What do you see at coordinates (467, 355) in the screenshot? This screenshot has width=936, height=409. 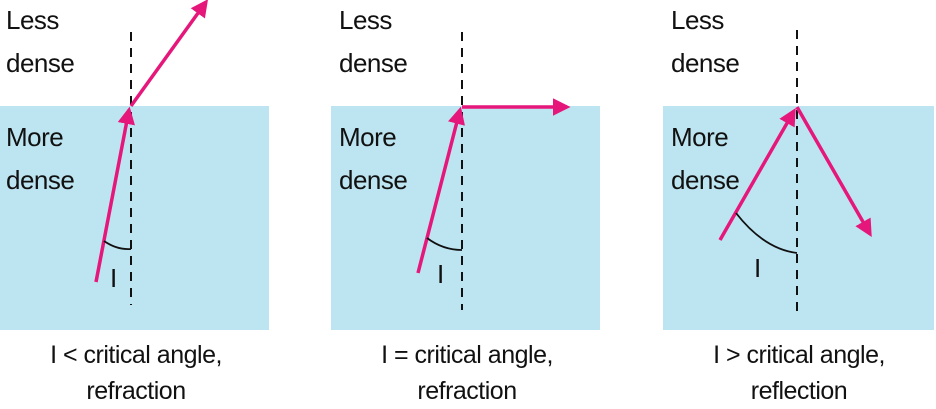 I see `caption-line1: I = critical angle,` at bounding box center [467, 355].